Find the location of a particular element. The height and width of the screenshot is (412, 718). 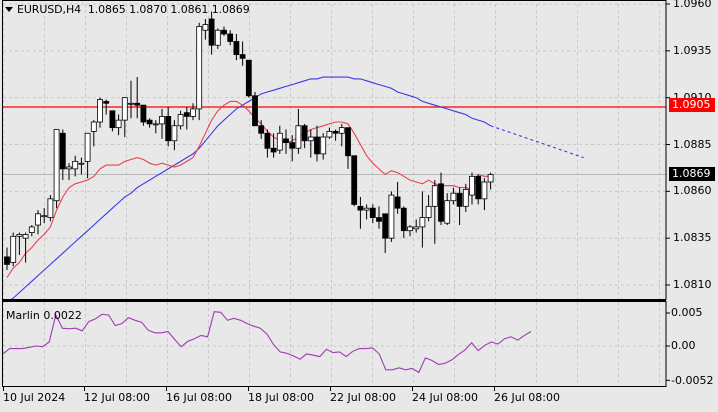

indicator-axis-label: 0.00 is located at coordinates (683, 345).